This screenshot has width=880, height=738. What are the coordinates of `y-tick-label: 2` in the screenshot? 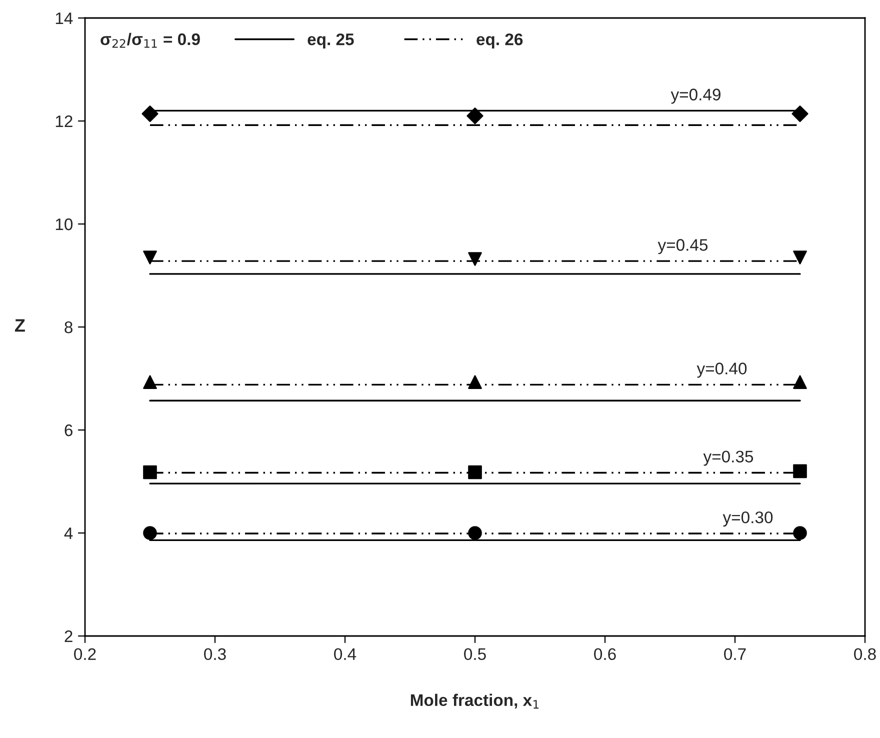 It's located at (68, 636).